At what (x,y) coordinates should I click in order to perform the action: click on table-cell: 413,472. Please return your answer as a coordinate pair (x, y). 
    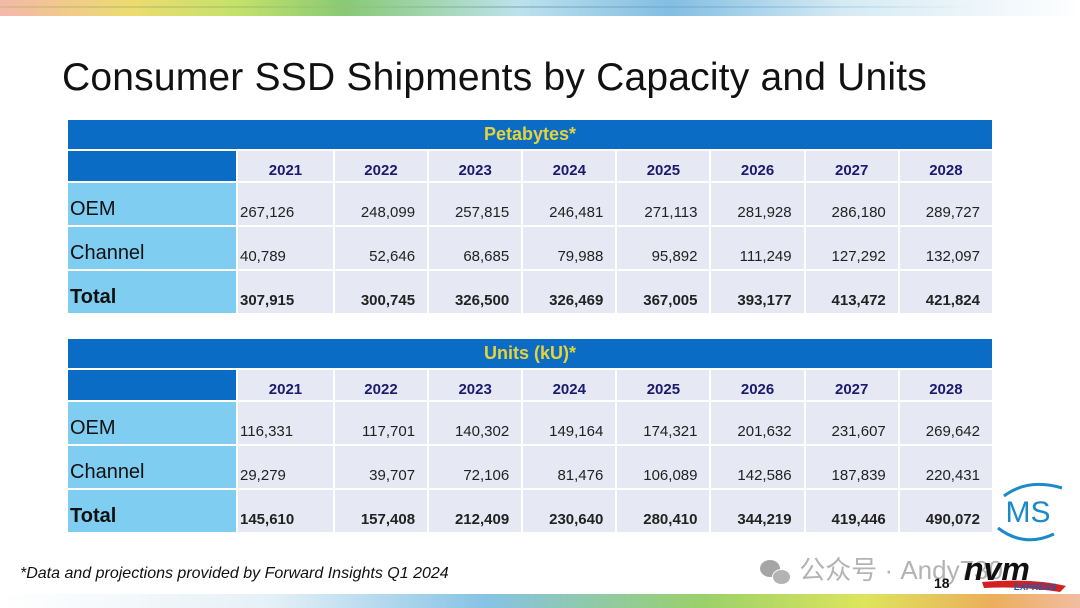
    Looking at the image, I should click on (851, 292).